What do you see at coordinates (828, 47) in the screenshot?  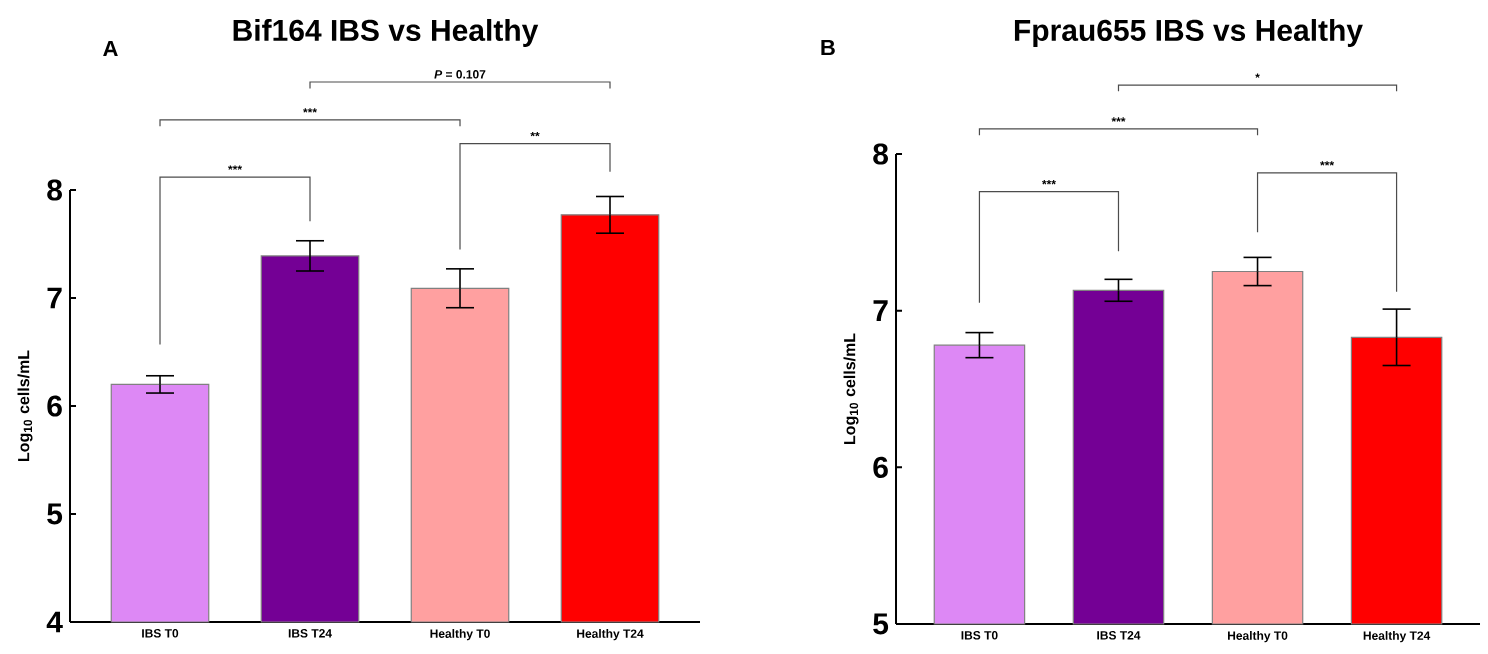 I see `text: B` at bounding box center [828, 47].